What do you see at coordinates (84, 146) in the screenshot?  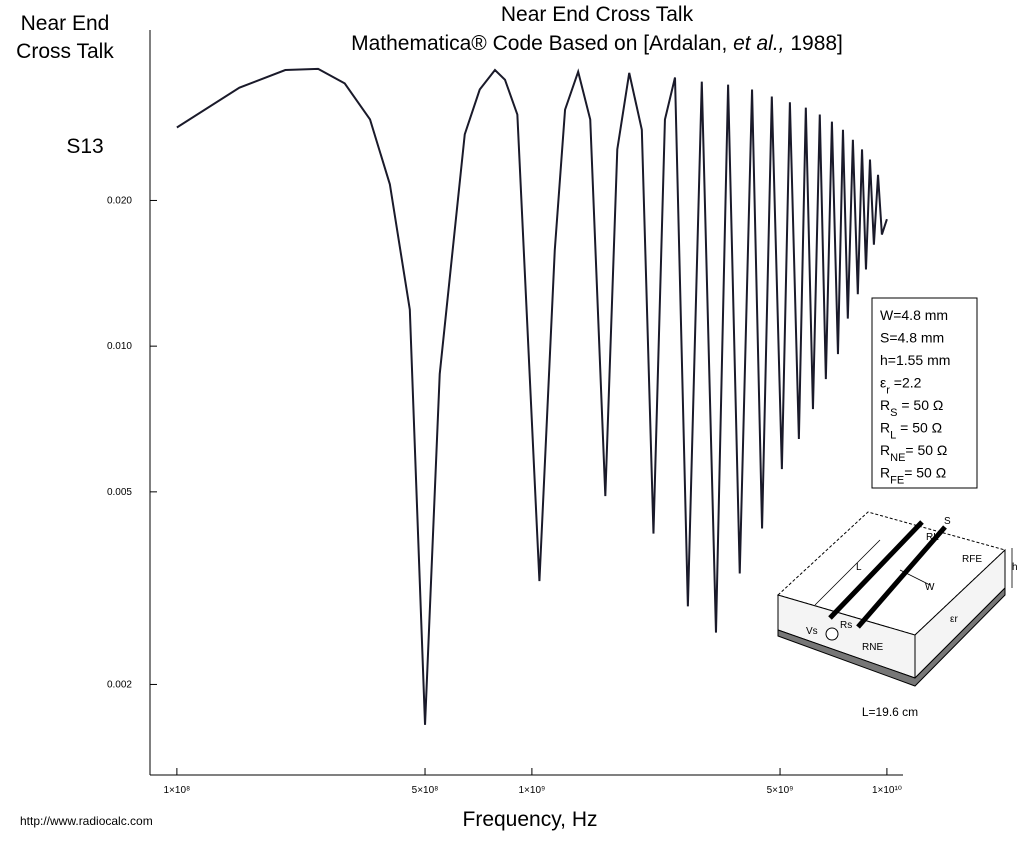 I see `y-axis-label: S13` at bounding box center [84, 146].